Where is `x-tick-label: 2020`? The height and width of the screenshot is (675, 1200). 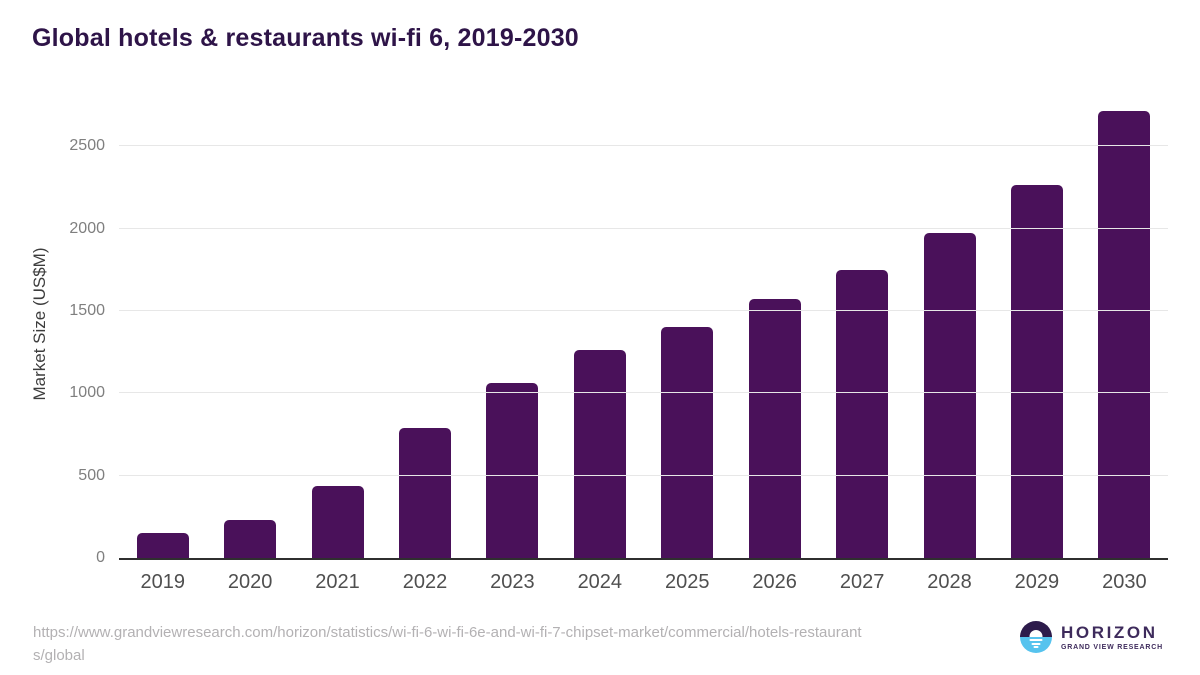 x-tick-label: 2020 is located at coordinates (250, 582).